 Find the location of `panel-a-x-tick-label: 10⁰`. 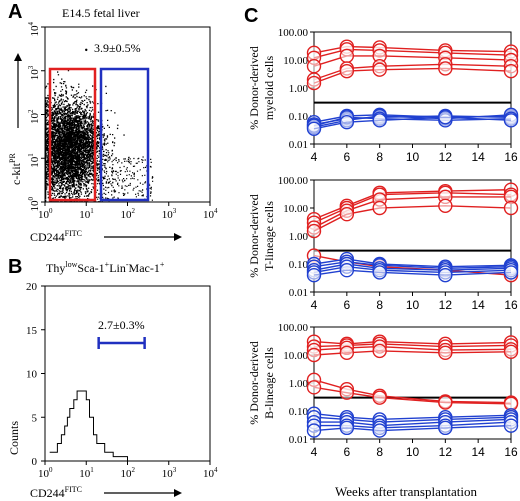

panel-a-x-tick-label: 10⁰ is located at coordinates (45, 214).